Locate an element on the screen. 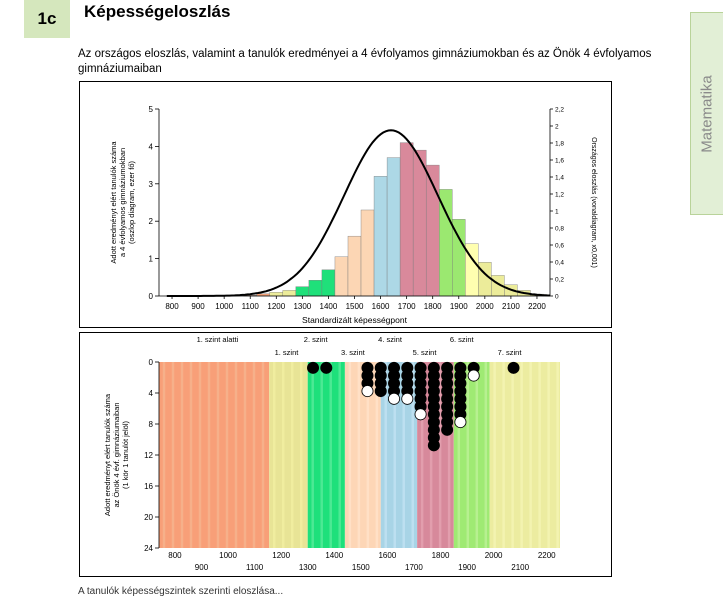 Image resolution: width=723 pixels, height=597 pixels. y-tick-label-3: 3 is located at coordinates (151, 184).